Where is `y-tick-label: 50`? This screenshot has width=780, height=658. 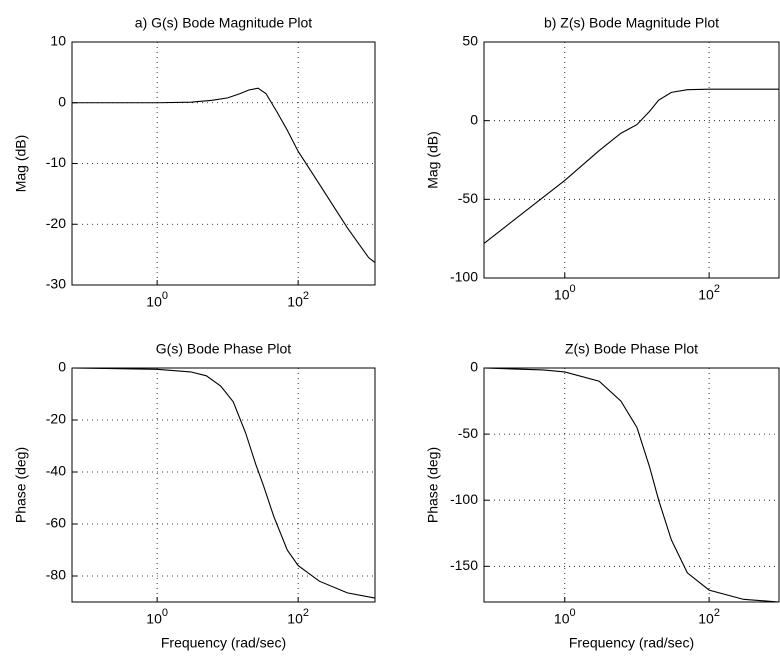
y-tick-label: 50 is located at coordinates (470, 41).